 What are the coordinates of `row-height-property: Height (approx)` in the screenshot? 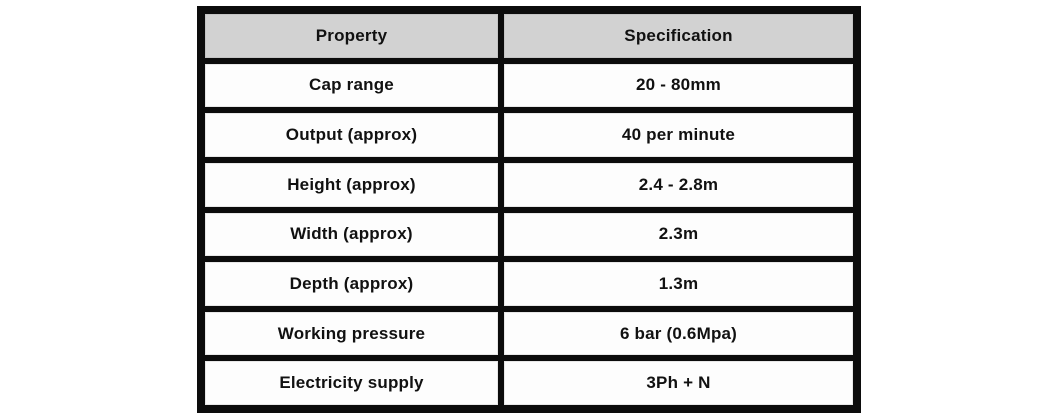 It's located at (351, 184).